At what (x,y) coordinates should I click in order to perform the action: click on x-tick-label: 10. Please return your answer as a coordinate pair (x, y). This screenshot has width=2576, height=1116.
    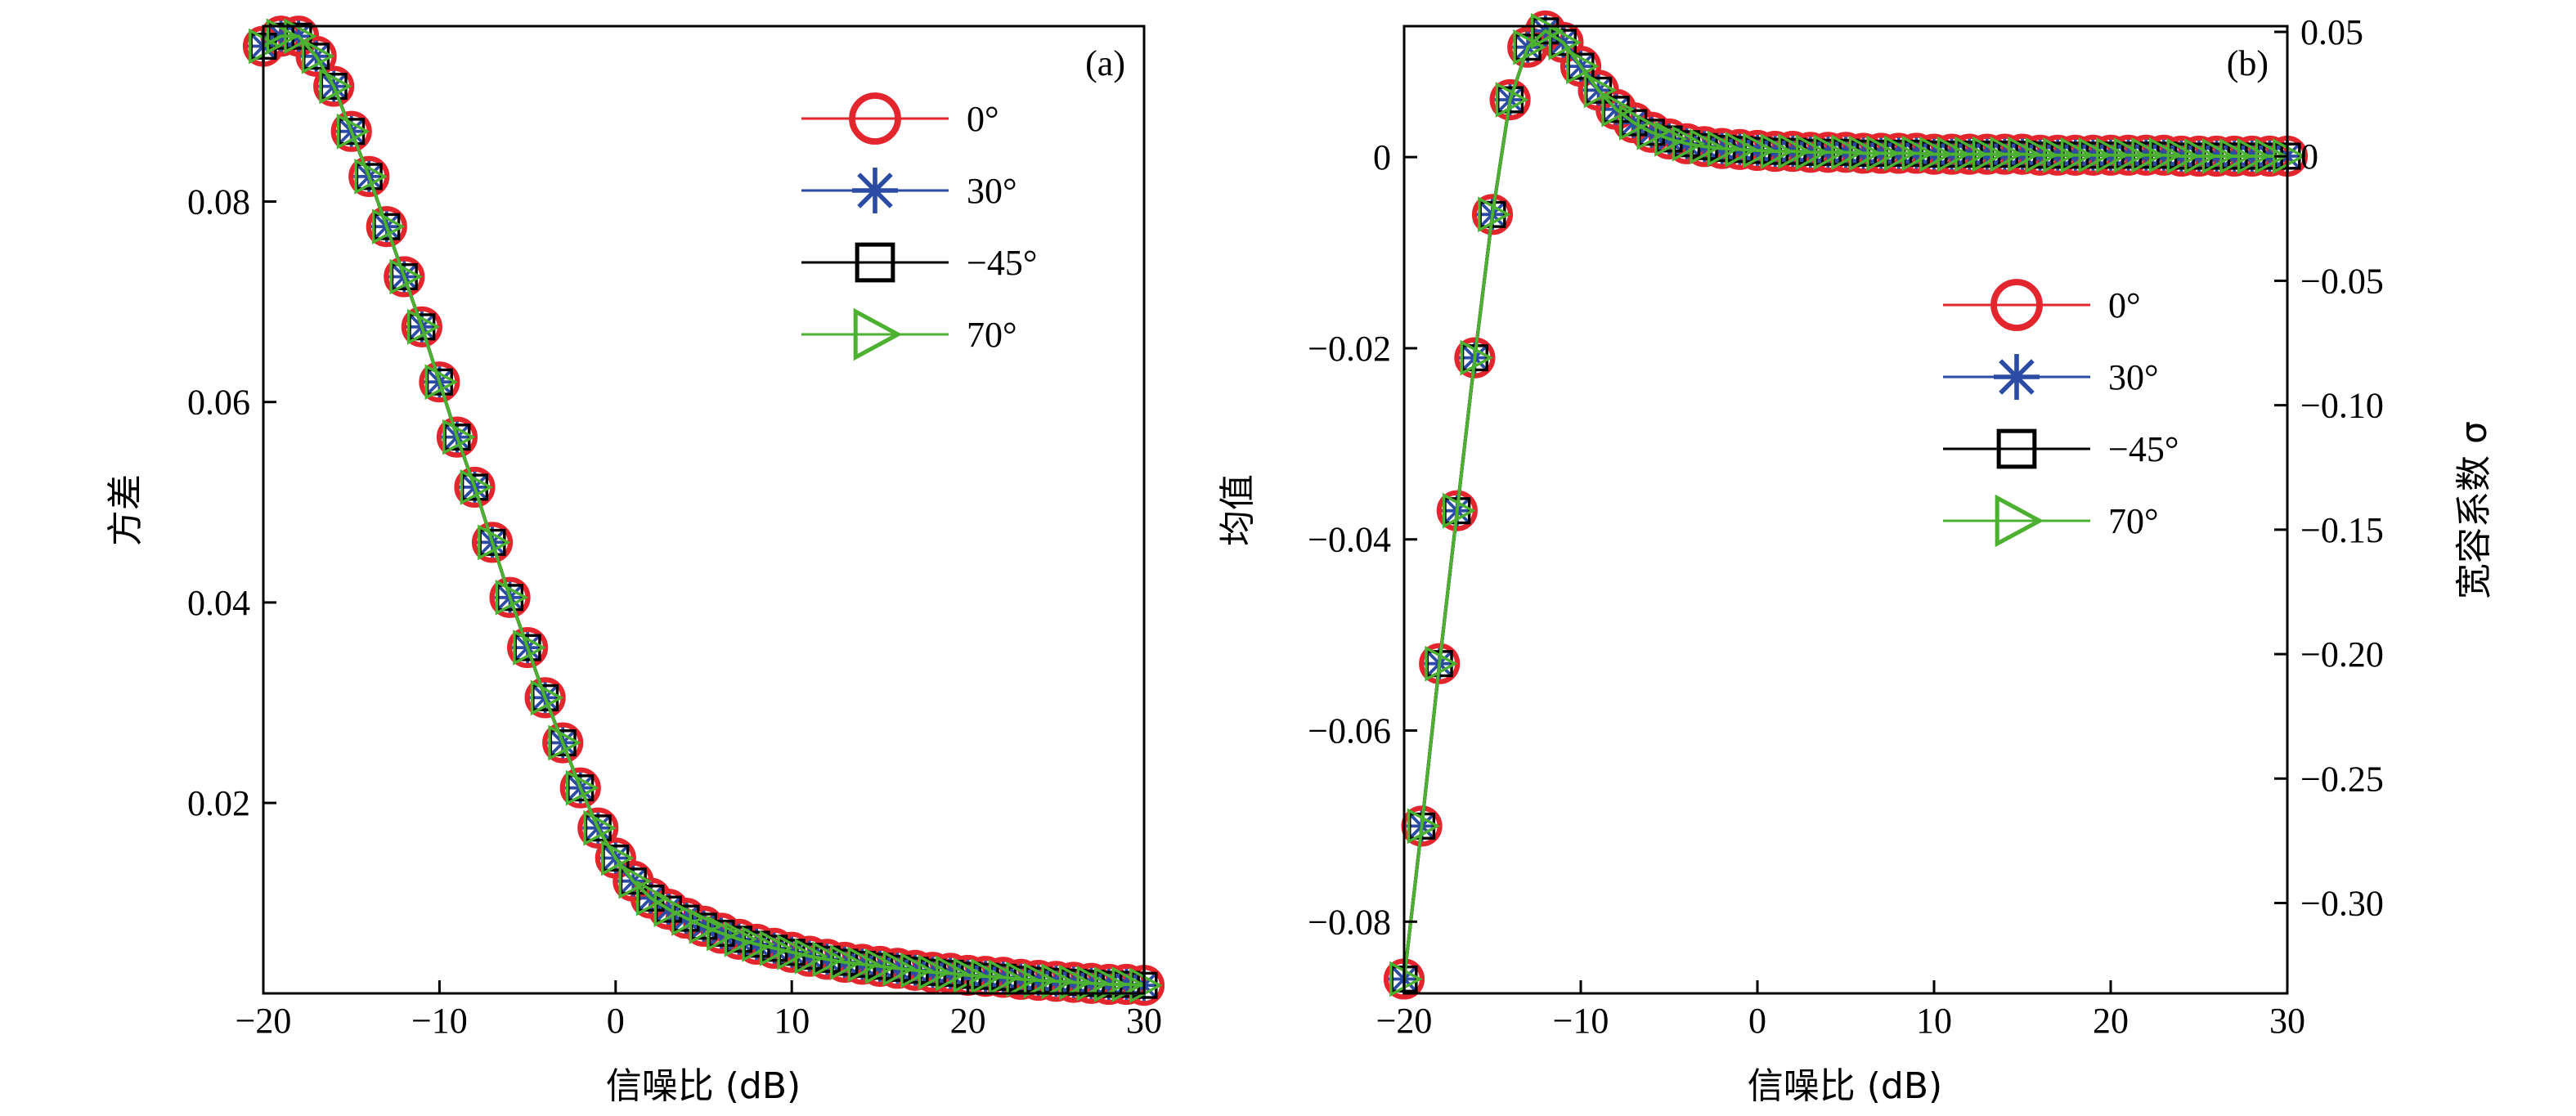
    Looking at the image, I should click on (792, 1021).